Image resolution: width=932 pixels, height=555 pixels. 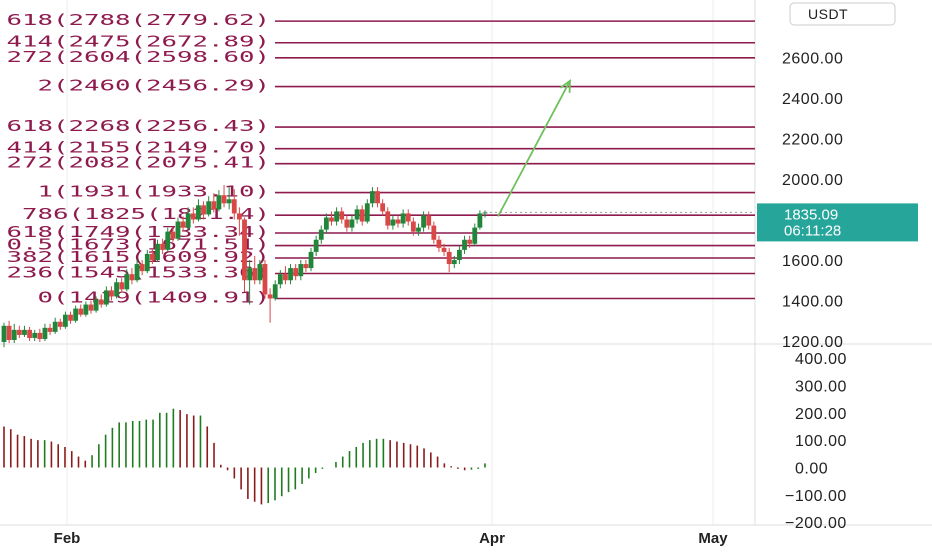 What do you see at coordinates (812, 180) in the screenshot?
I see `price-tick-label: 2000.00` at bounding box center [812, 180].